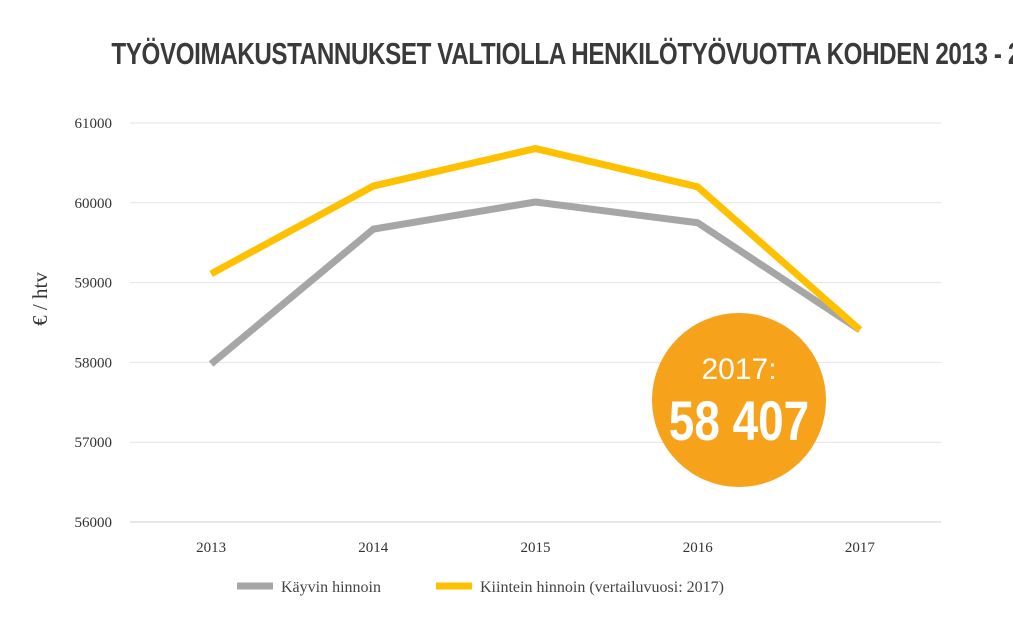  I want to click on y-tick-label: 60000, so click(94, 204).